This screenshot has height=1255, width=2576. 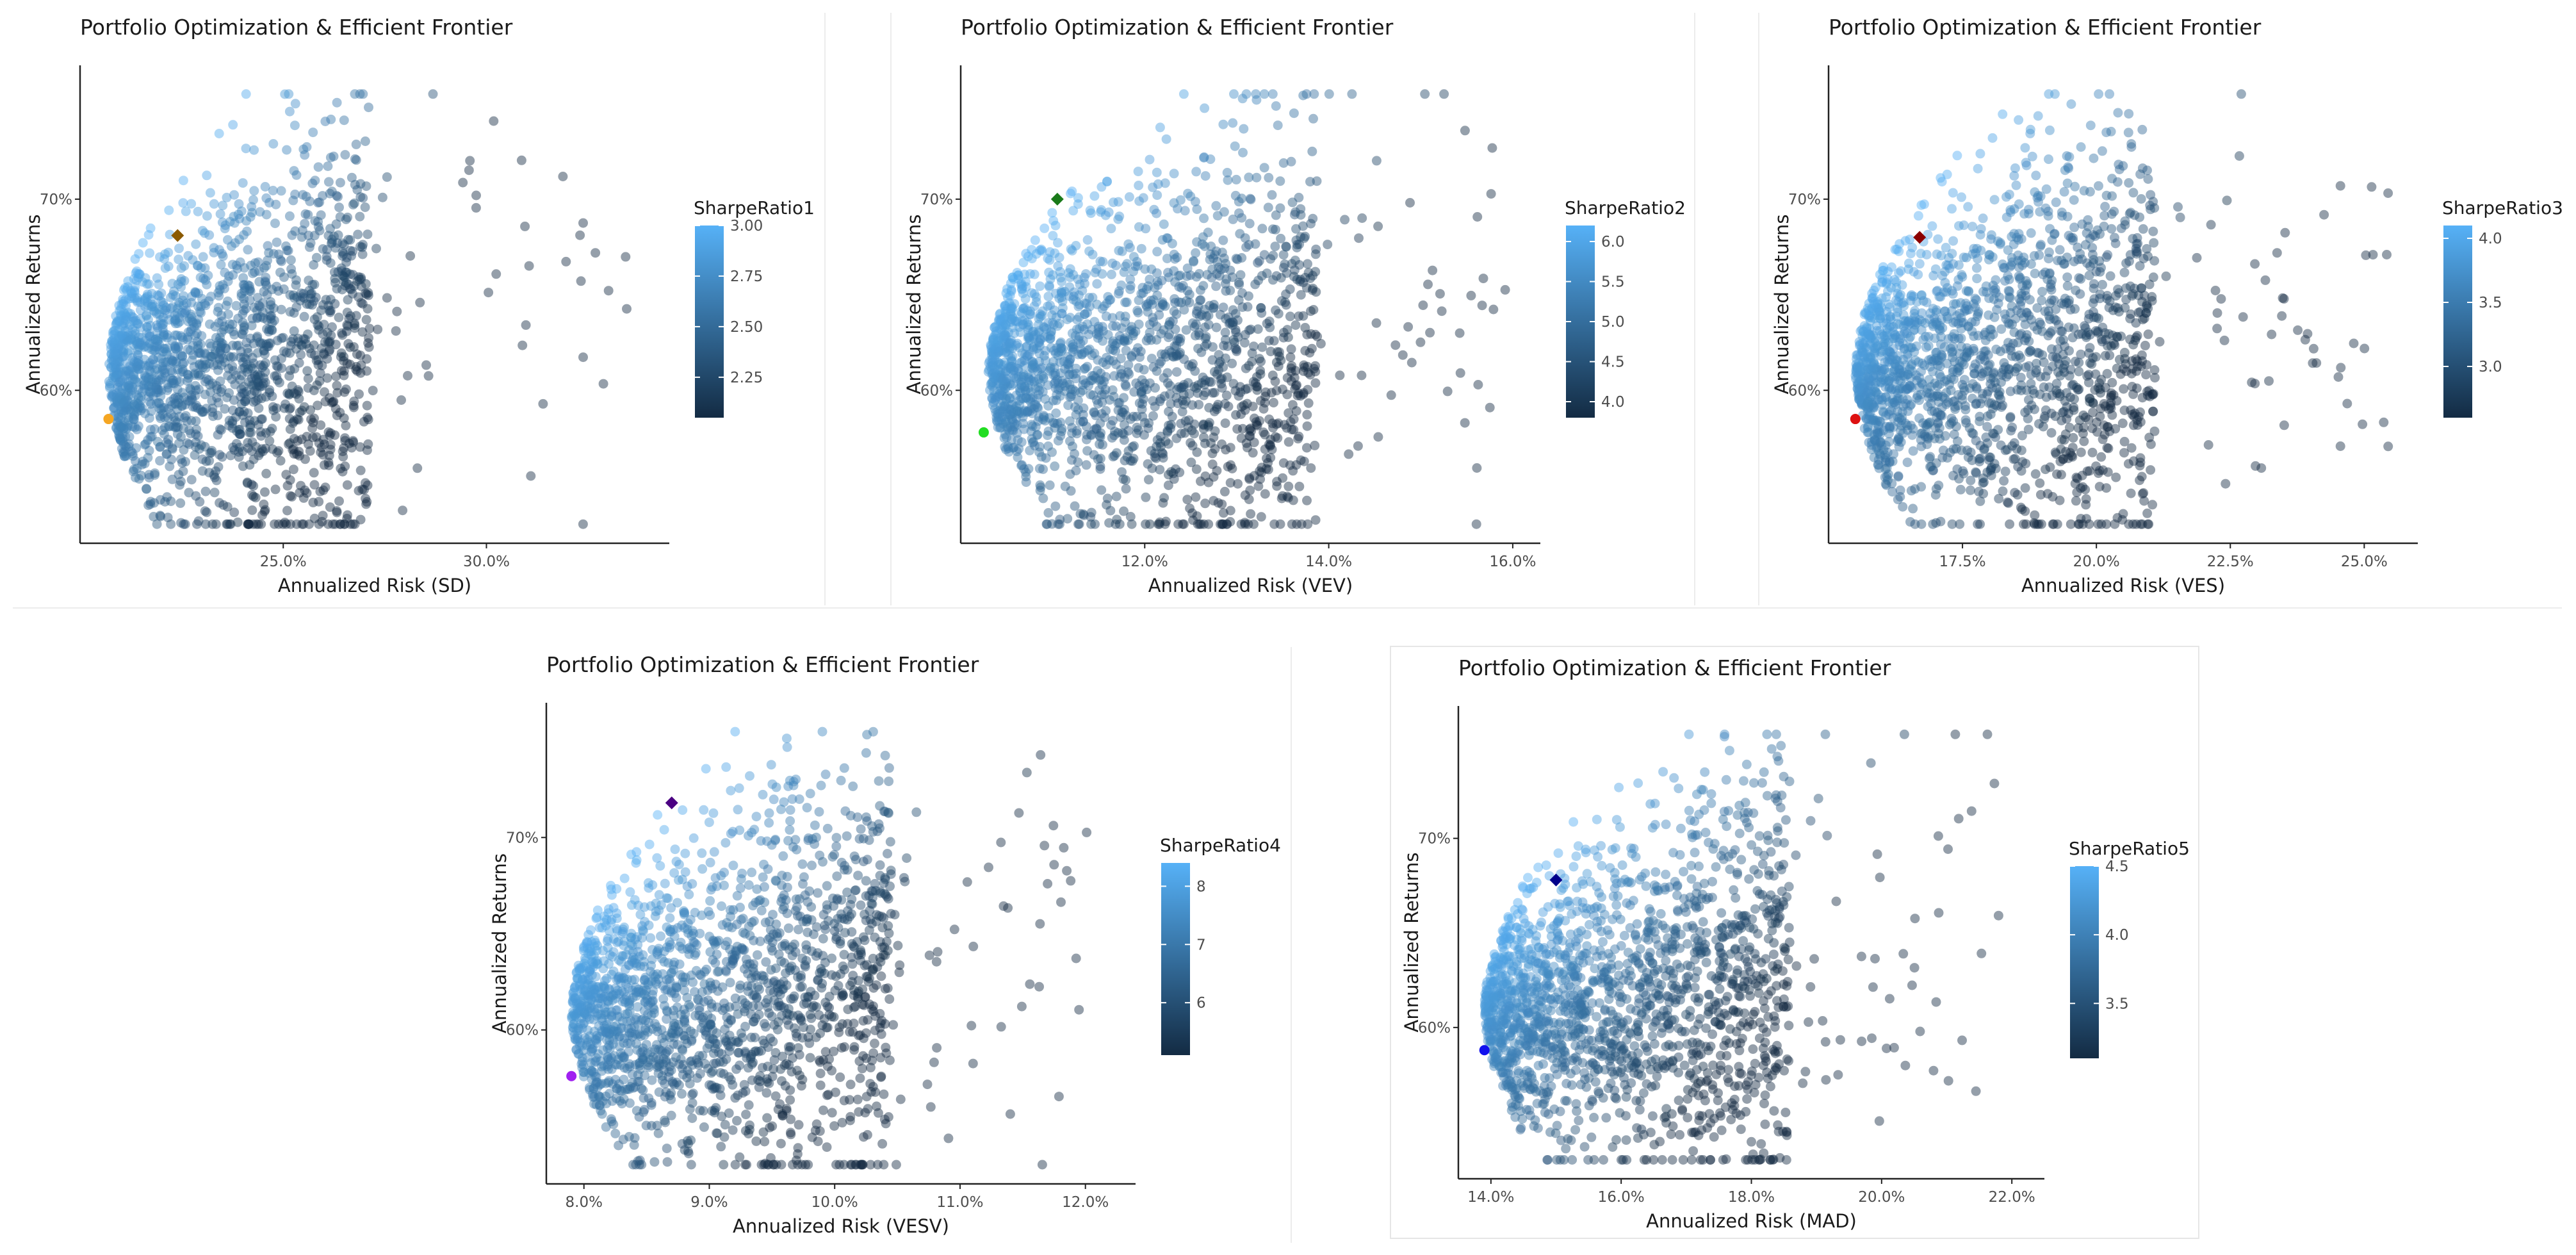 I want to click on legend-tick-label: 2.50, so click(x=746, y=328).